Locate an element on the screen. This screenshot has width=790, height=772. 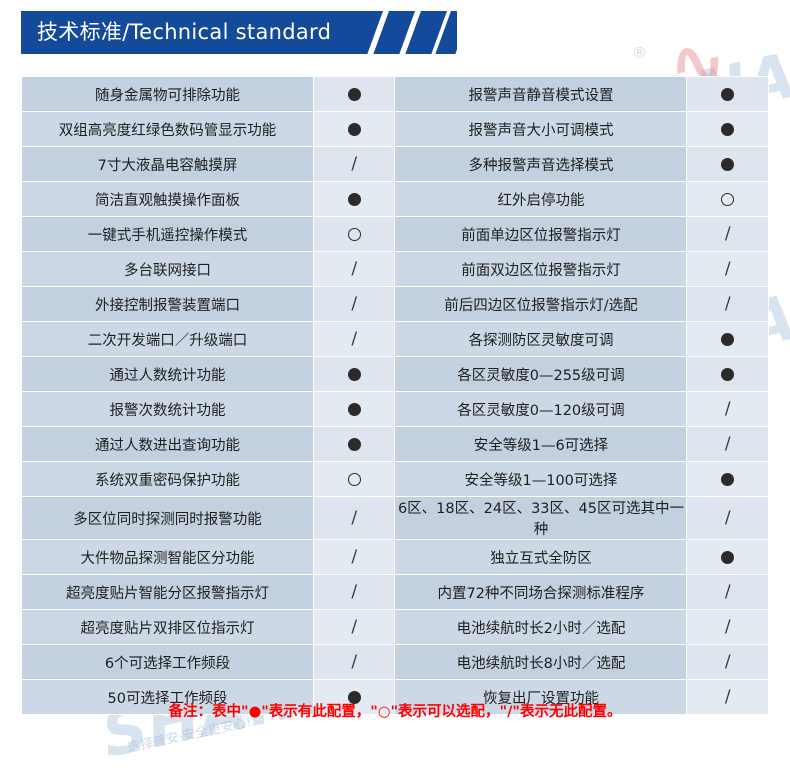
table-row: 随身金属物可排除功能 报警声音静音模式设置 is located at coordinates (395, 94).